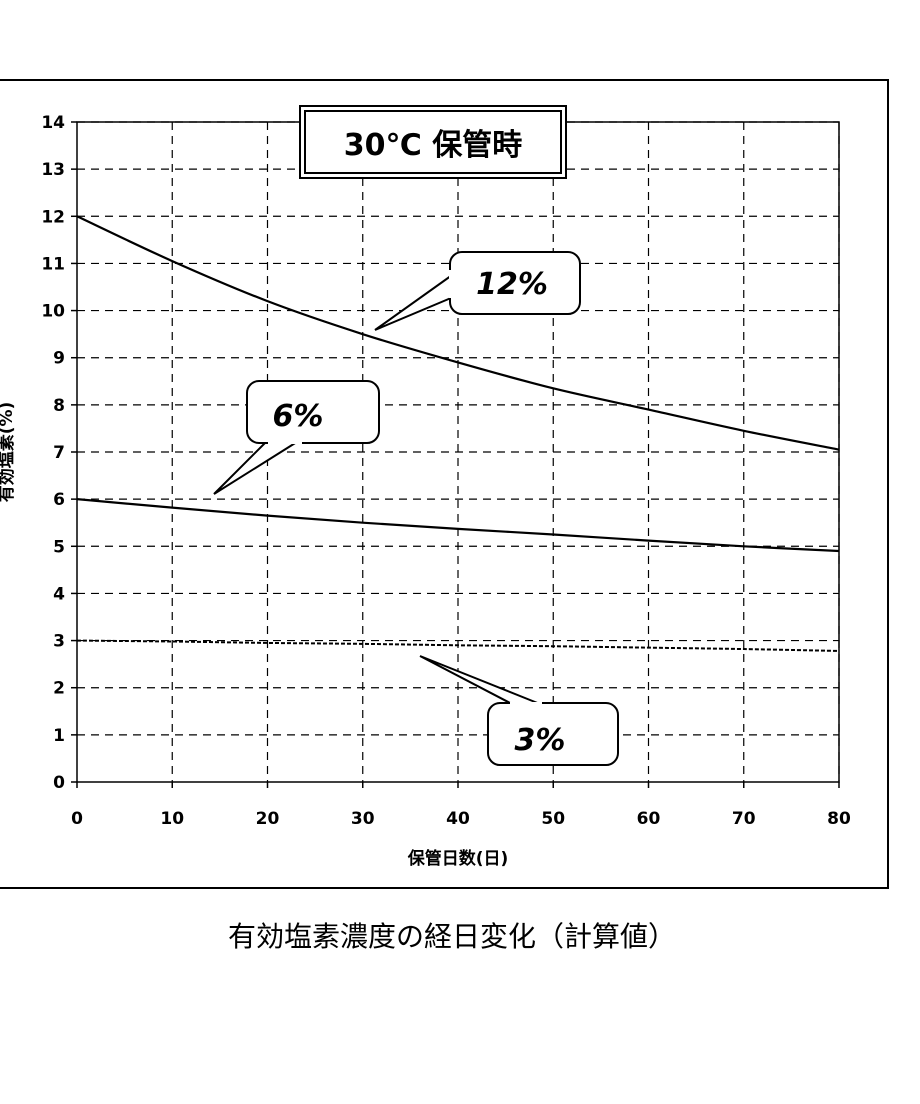 The image size is (920, 1104). Describe the element at coordinates (53, 170) in the screenshot. I see `y-tick-label-13: 13` at that location.